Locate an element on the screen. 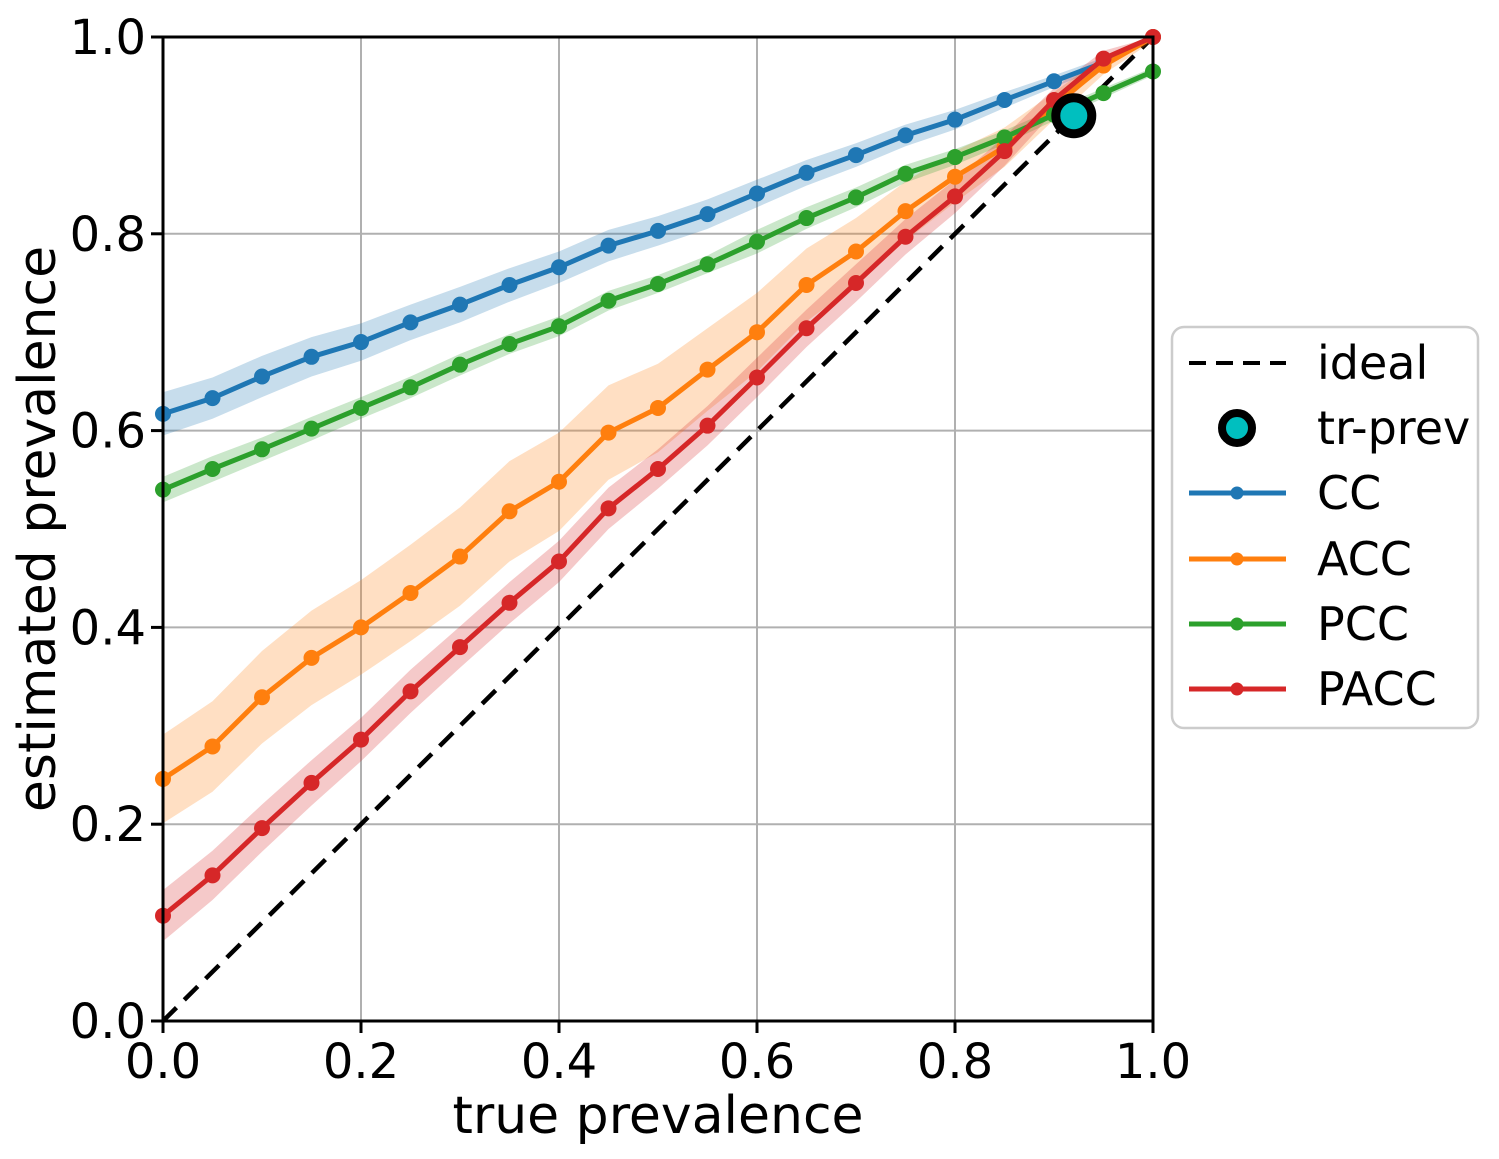 This screenshot has height=1159, width=1499. legend-label: ACC is located at coordinates (1364, 559).